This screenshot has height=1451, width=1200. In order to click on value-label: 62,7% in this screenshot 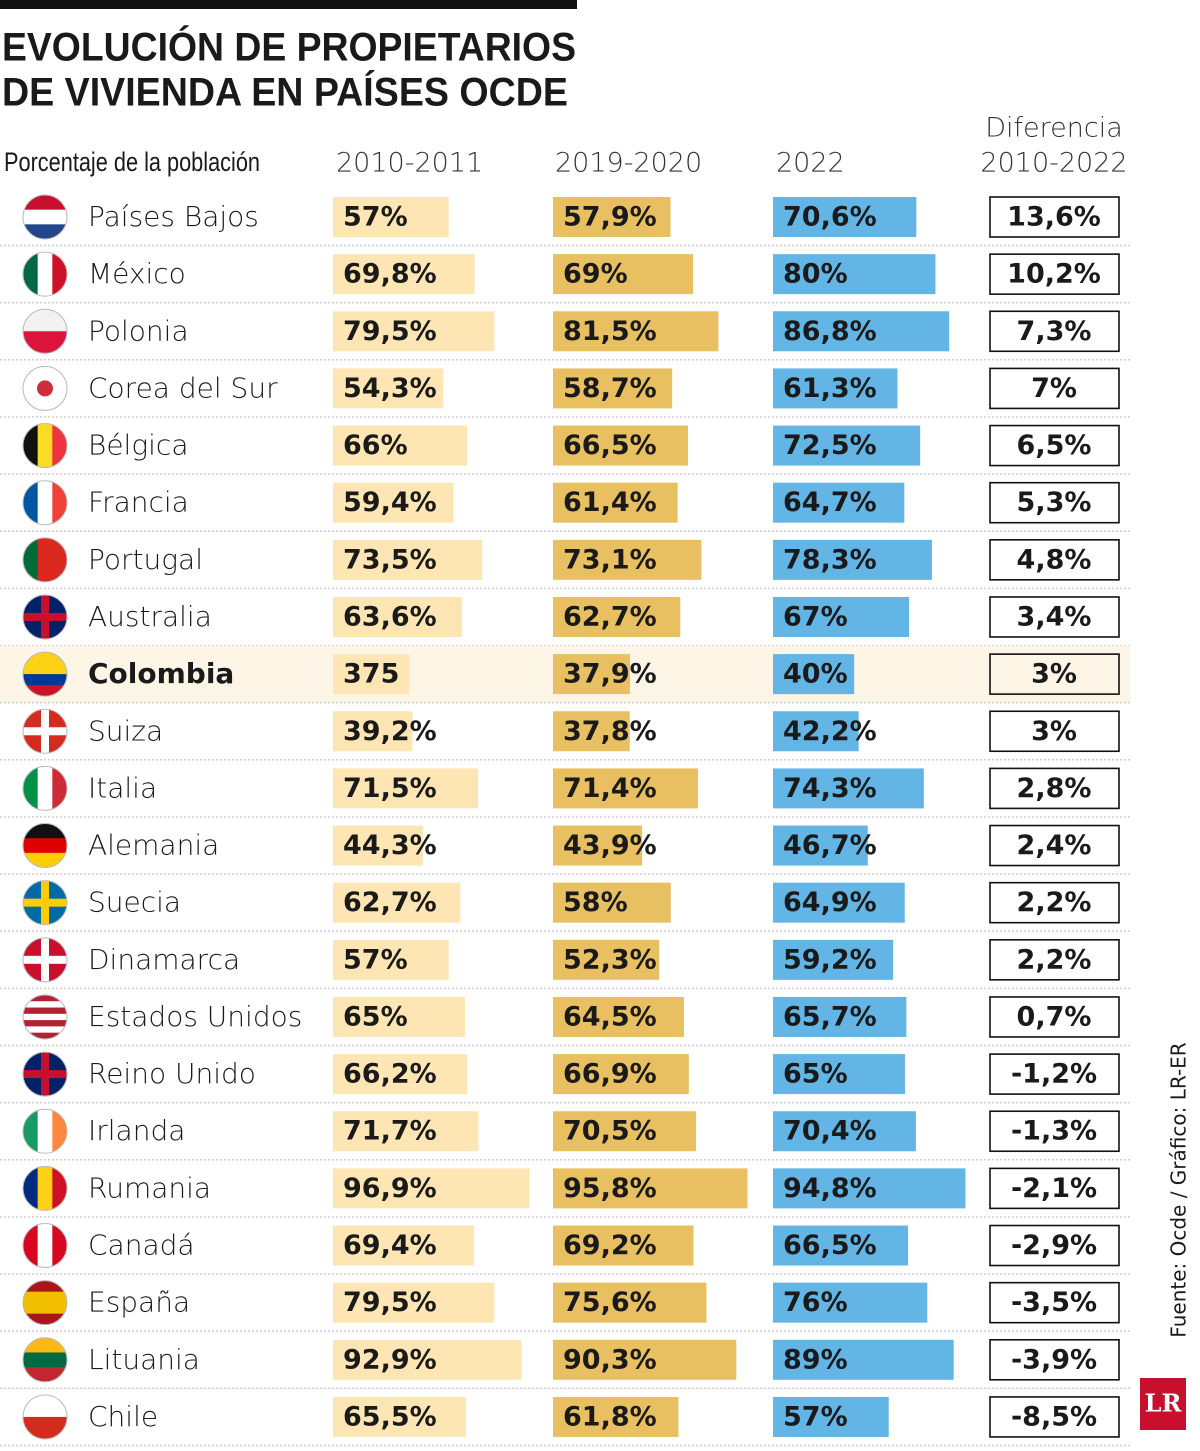, I will do `click(390, 902)`.